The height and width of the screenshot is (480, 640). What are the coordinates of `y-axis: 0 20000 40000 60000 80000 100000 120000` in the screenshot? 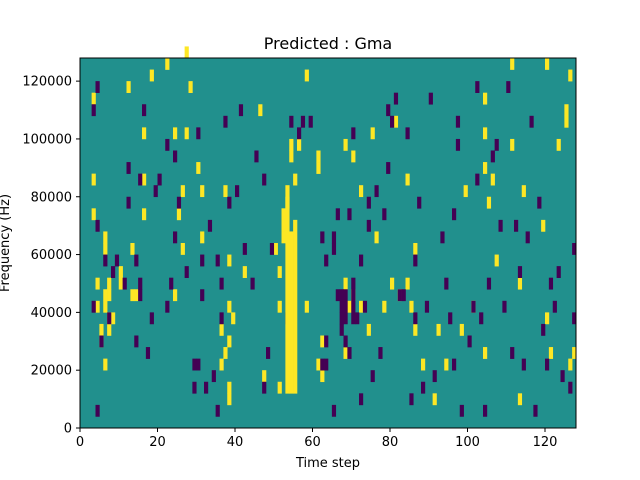 It's located at (51, 256).